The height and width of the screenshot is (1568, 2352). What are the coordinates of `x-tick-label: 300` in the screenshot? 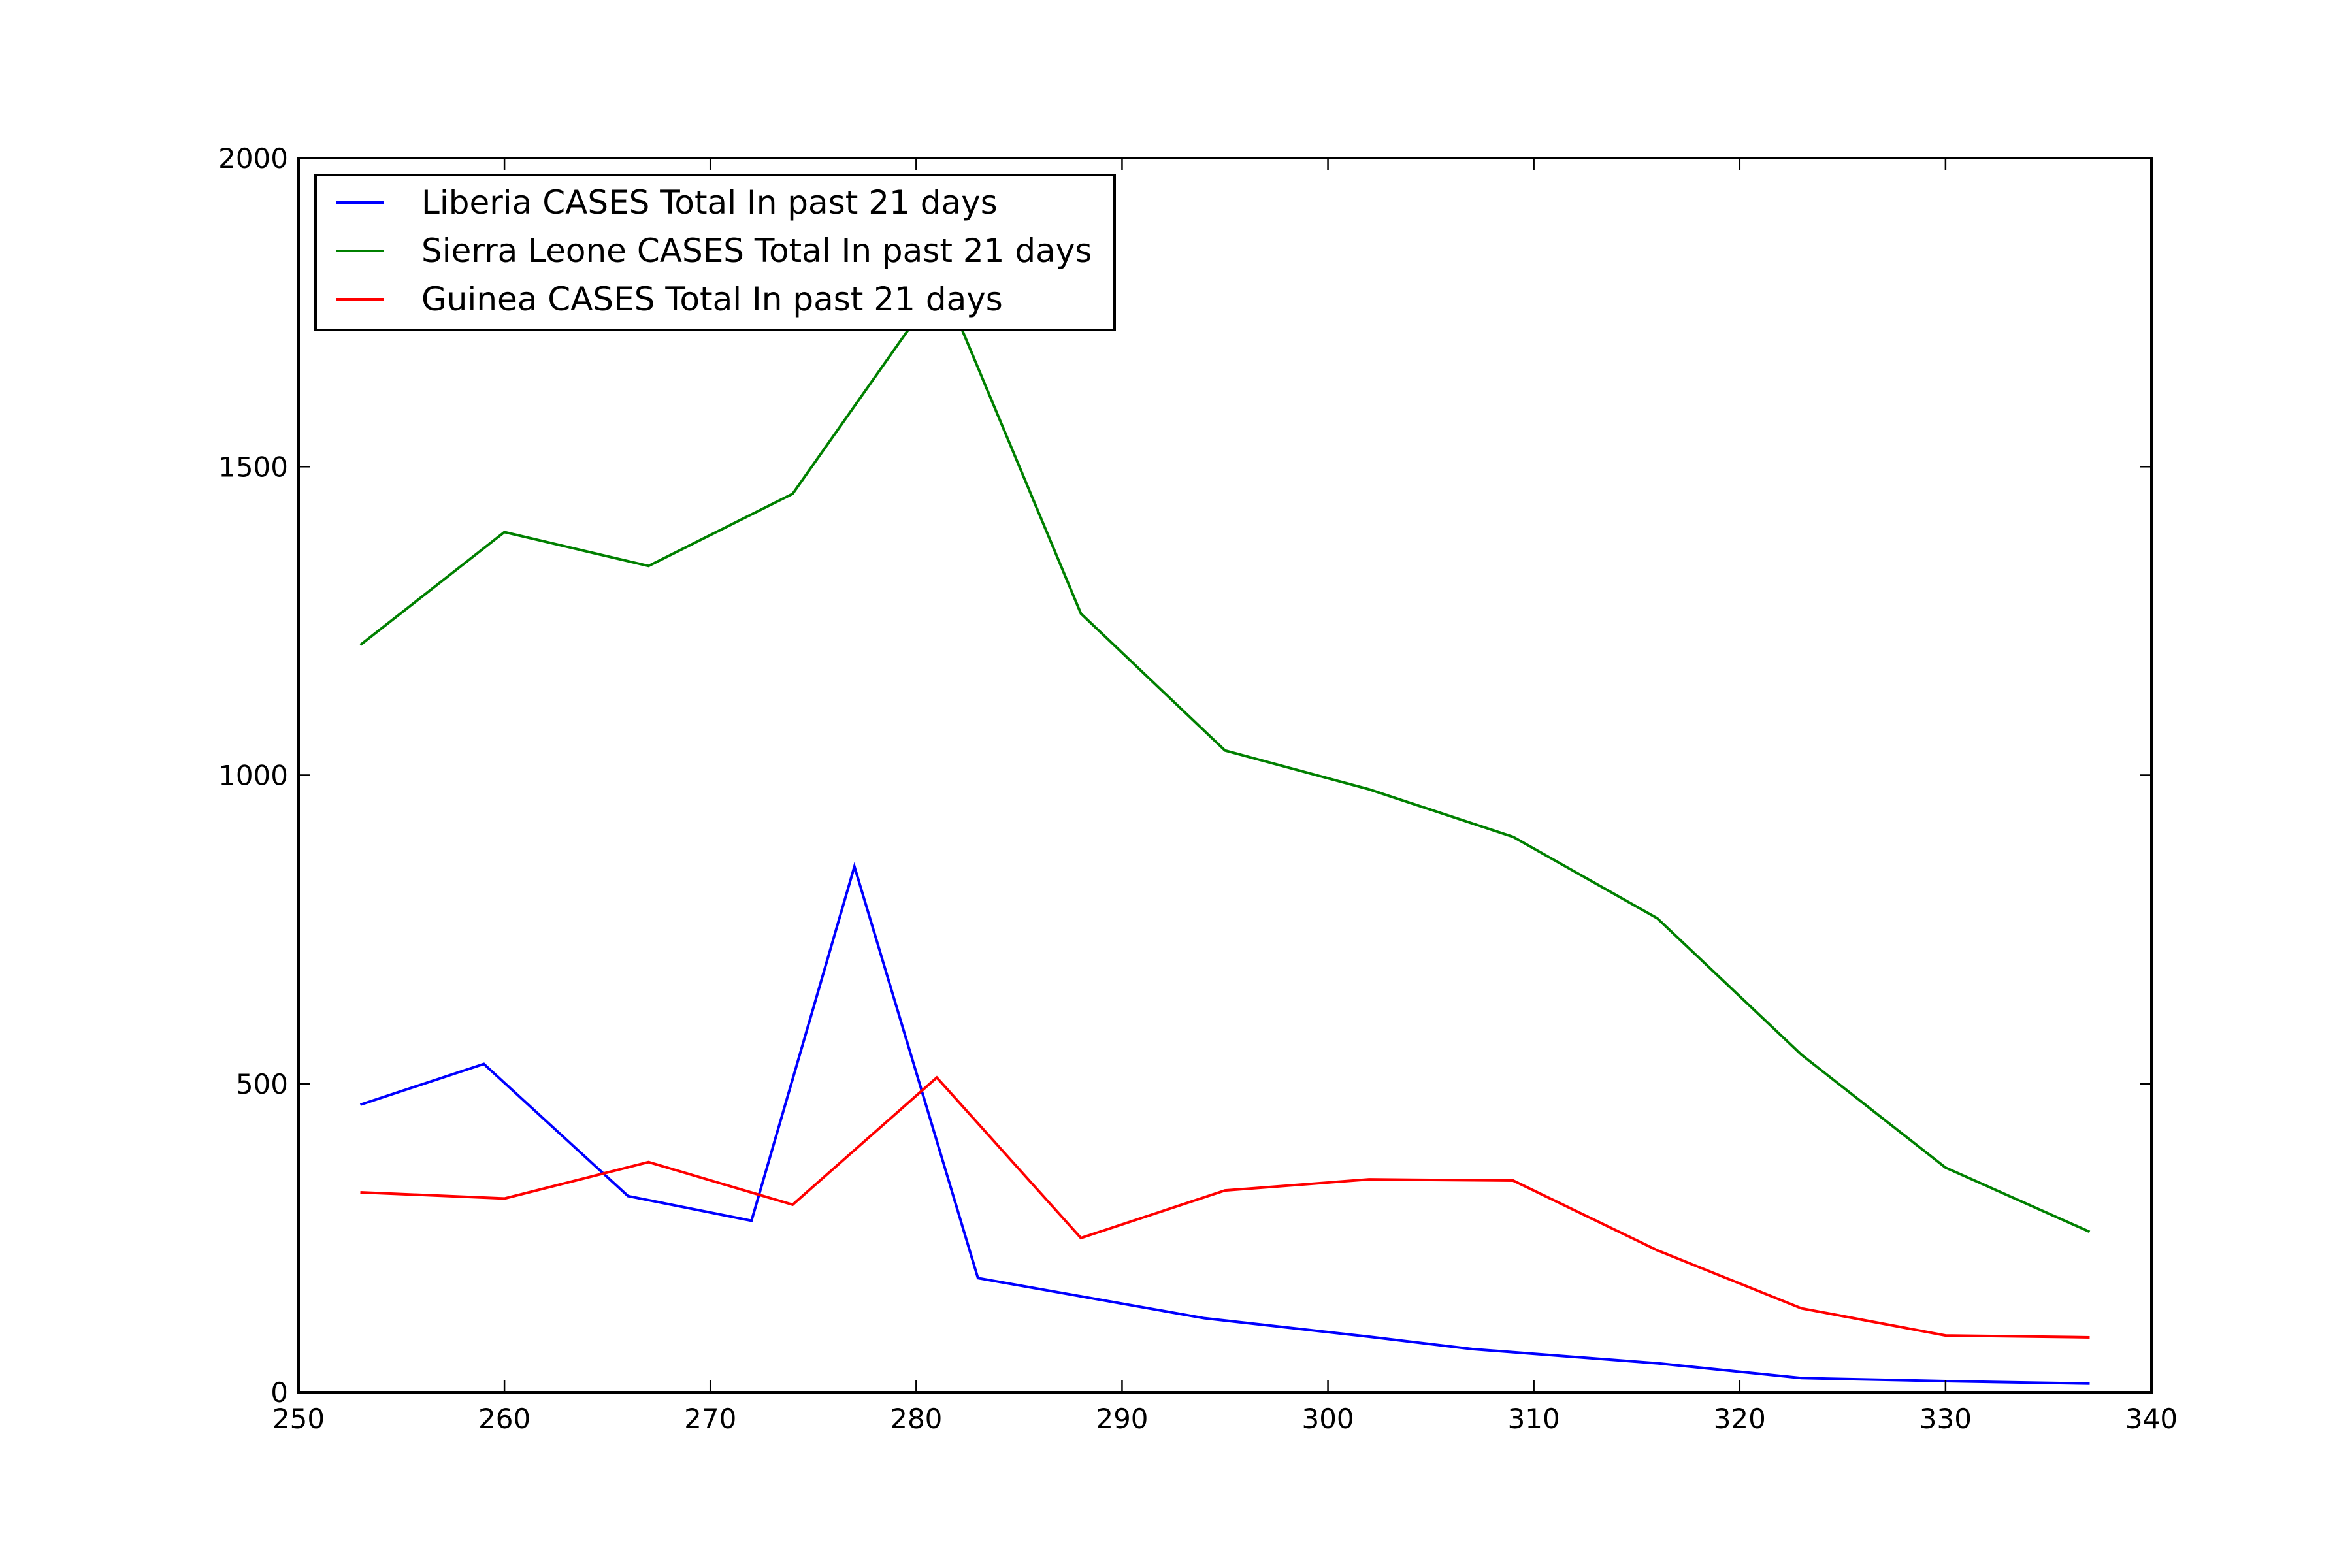 It's located at (1327, 1419).